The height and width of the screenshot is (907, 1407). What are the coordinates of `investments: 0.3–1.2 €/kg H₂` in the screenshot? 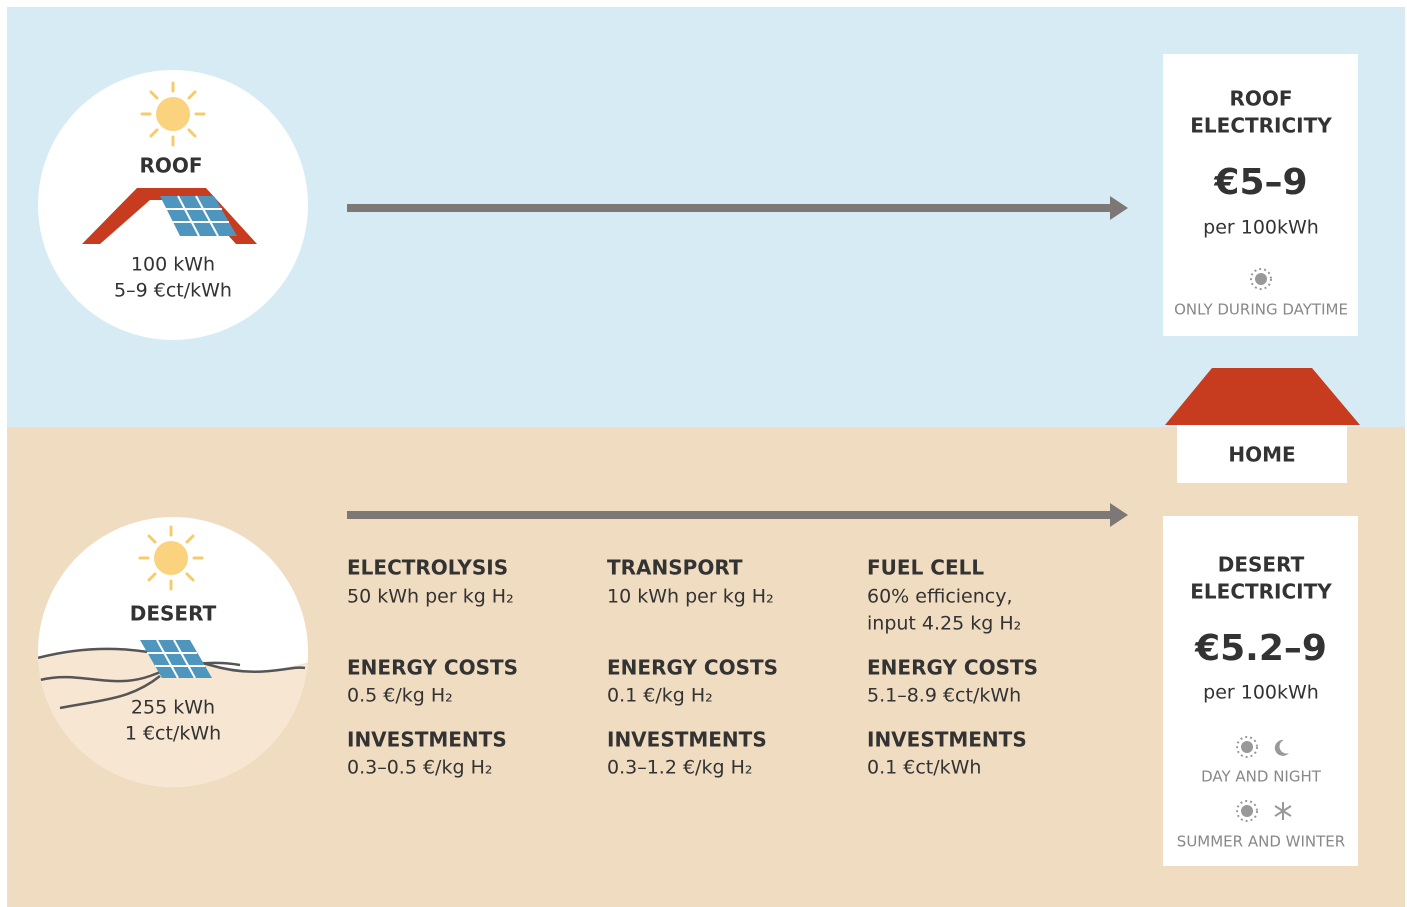 It's located at (679, 768).